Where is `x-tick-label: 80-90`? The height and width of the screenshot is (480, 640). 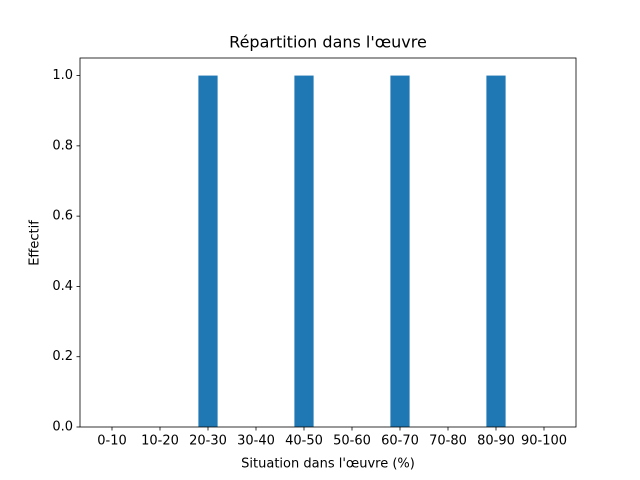
x-tick-label: 80-90 is located at coordinates (496, 441).